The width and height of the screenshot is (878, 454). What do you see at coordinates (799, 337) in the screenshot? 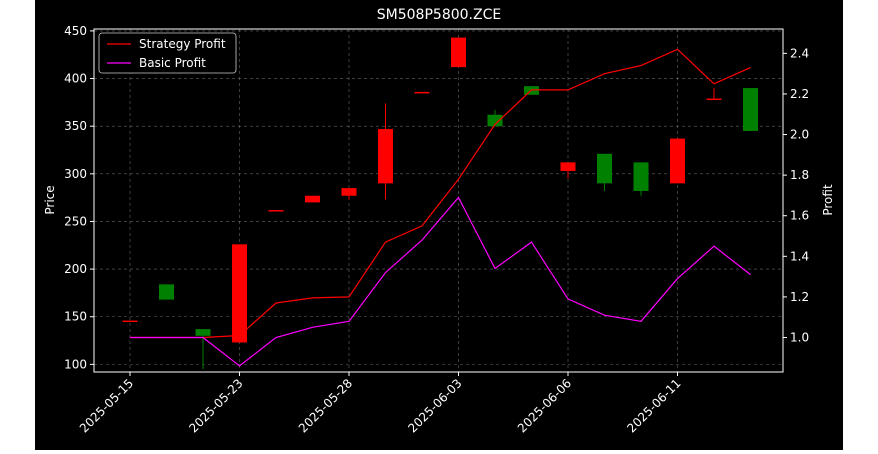
I see `y2-tick-label: 1.0` at bounding box center [799, 337].